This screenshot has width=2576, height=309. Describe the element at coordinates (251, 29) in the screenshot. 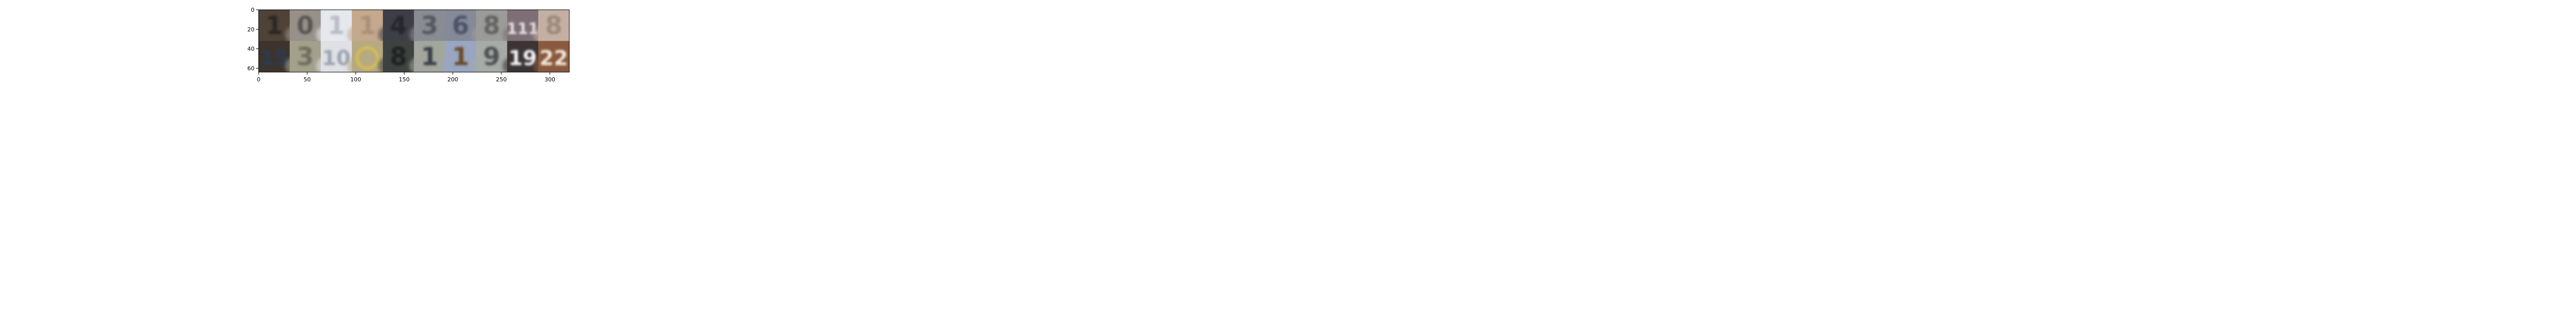

I see `y-tick-label: 20` at that location.